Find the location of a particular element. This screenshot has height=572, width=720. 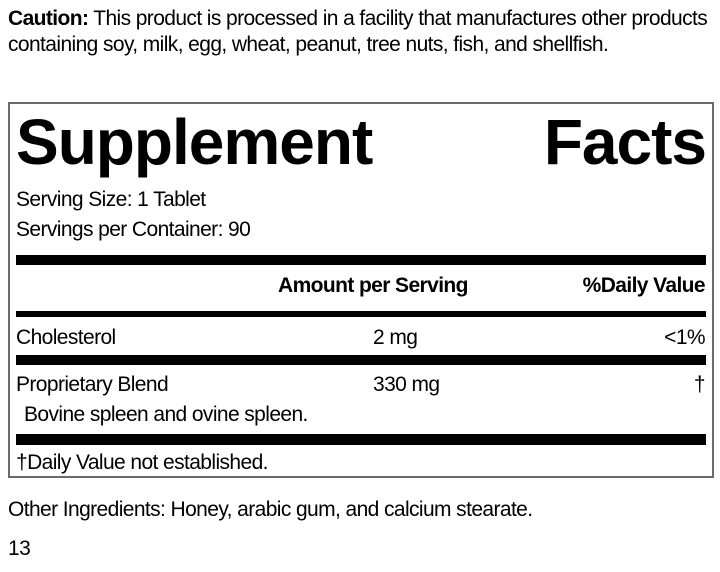

column-header-amount: Amount per Serving is located at coordinates (373, 285).